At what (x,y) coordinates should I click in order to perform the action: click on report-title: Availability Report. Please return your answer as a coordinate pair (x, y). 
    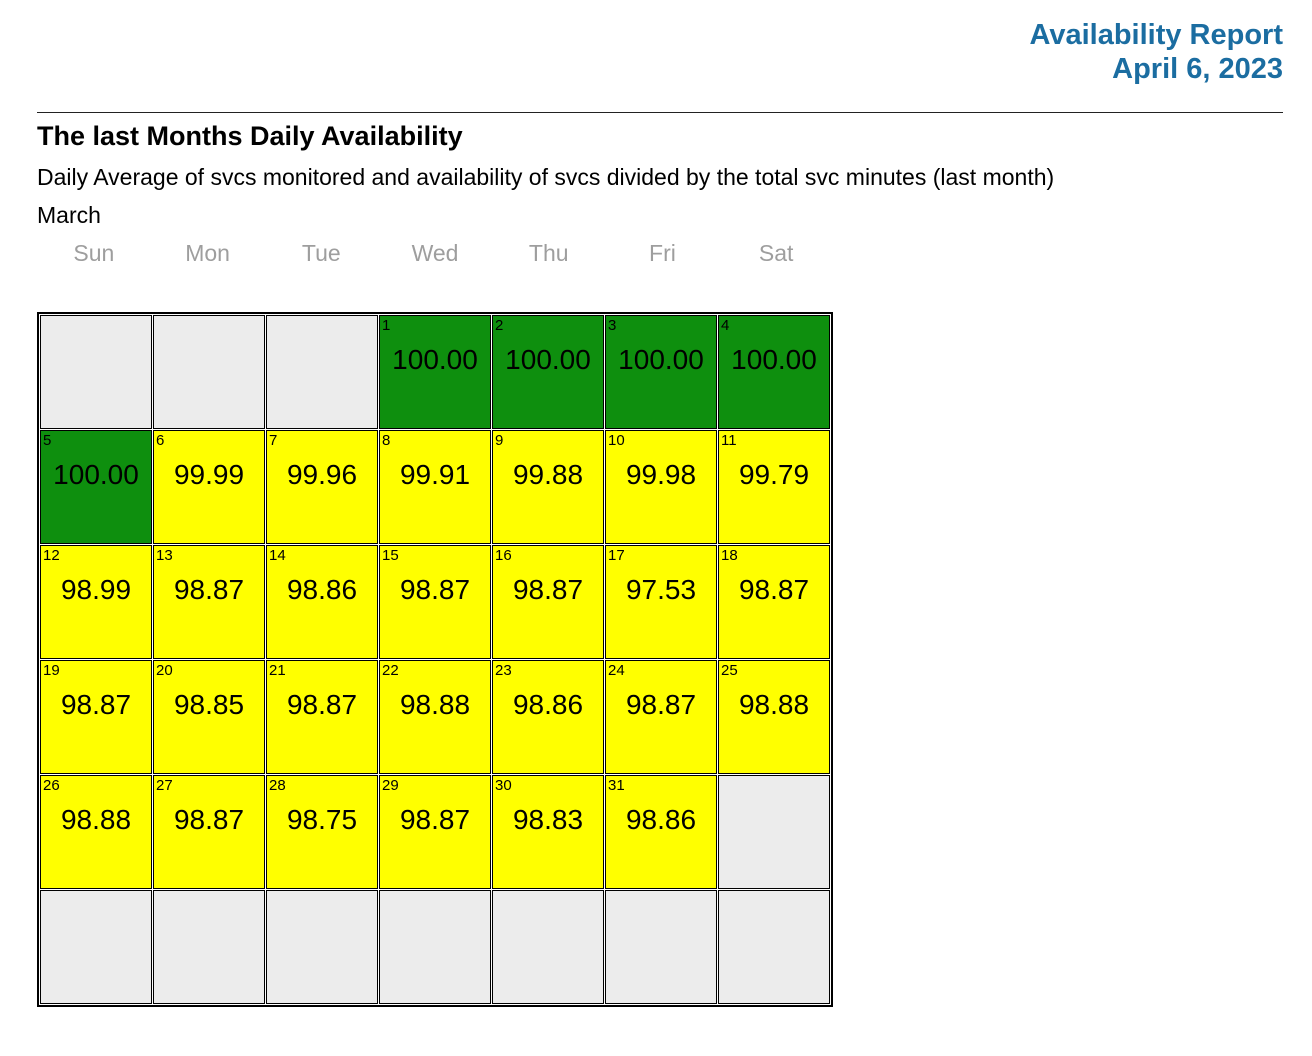
    Looking at the image, I should click on (1156, 35).